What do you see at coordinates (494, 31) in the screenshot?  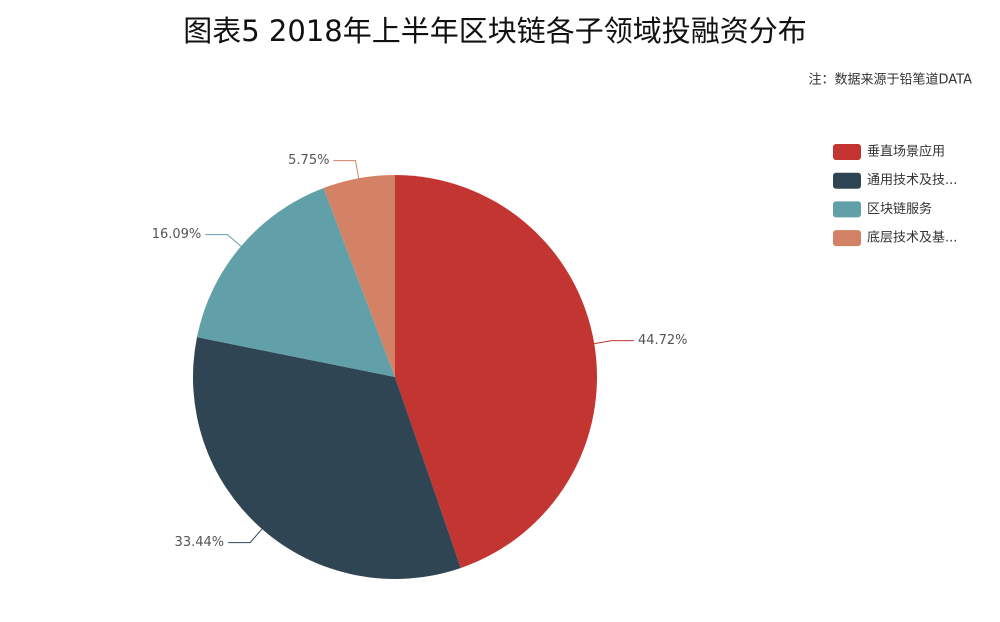 I see `chart-title: 图表5 2018年上半年区块链各子领域投融资分布` at bounding box center [494, 31].